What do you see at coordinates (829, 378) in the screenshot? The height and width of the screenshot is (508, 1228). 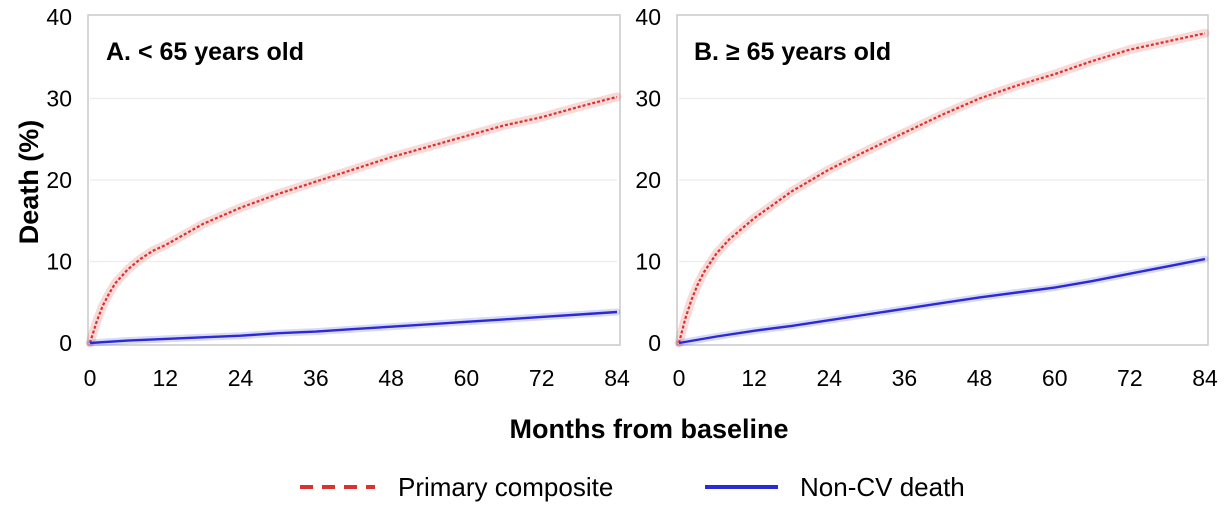 I see `panel-b-x-tick-label: 24` at bounding box center [829, 378].